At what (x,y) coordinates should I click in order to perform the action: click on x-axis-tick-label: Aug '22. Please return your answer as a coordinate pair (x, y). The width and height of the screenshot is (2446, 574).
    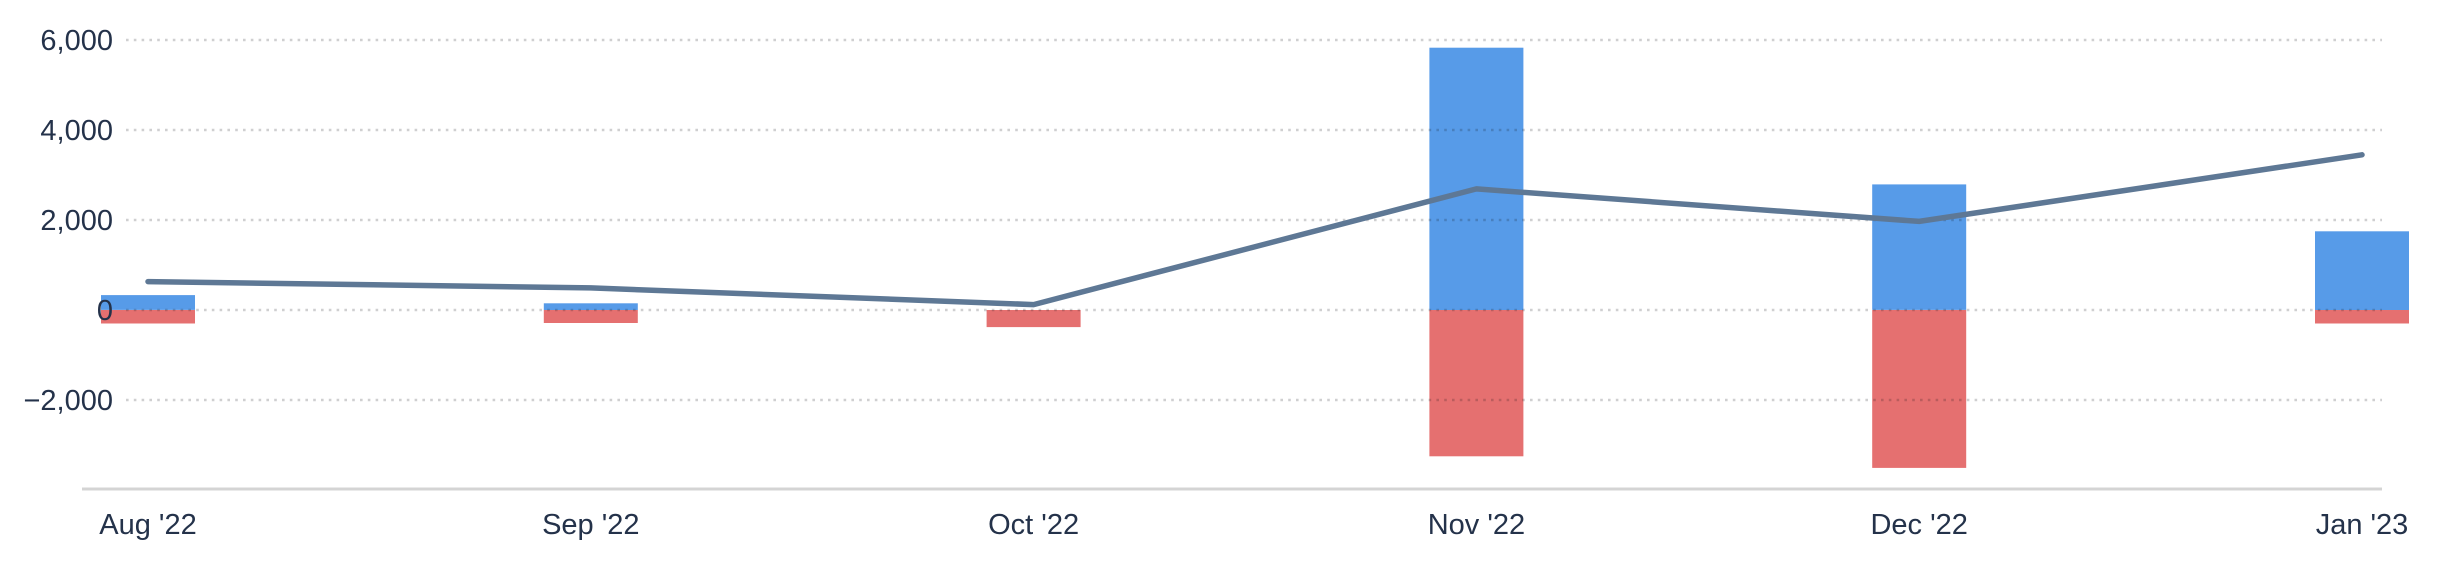
    Looking at the image, I should click on (147, 525).